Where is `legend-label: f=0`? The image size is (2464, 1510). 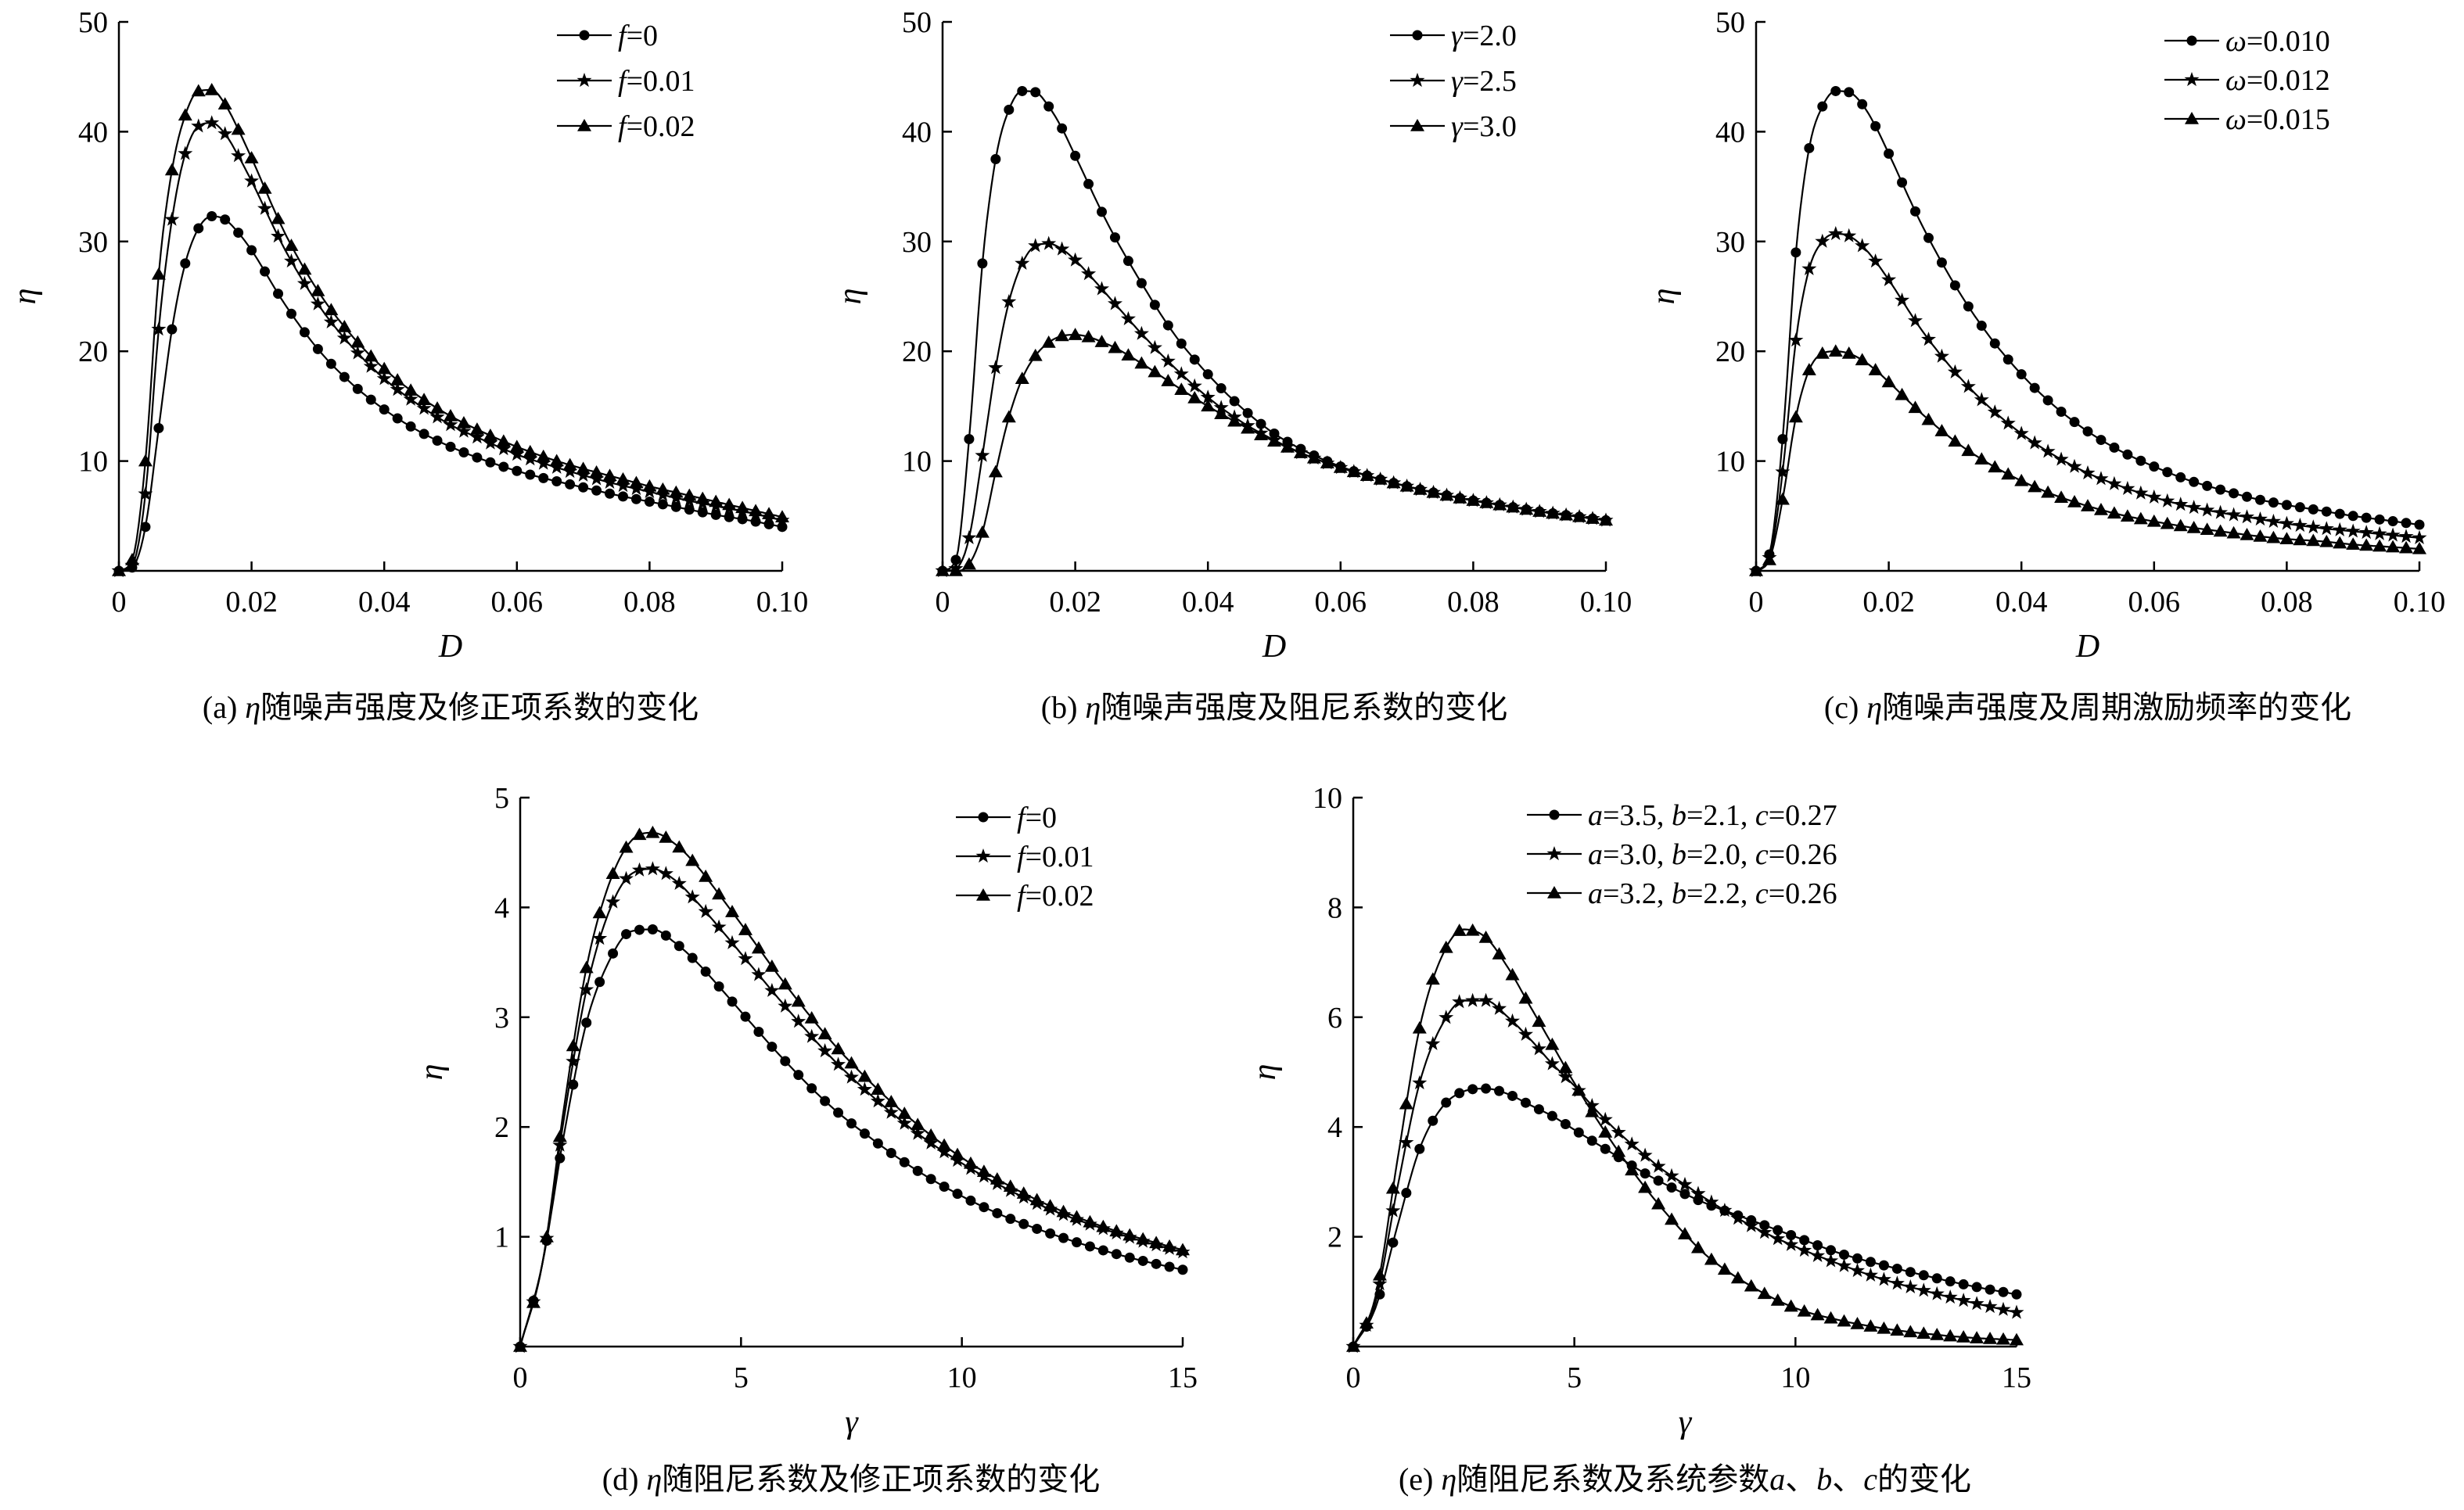
legend-label: f=0 is located at coordinates (1037, 818).